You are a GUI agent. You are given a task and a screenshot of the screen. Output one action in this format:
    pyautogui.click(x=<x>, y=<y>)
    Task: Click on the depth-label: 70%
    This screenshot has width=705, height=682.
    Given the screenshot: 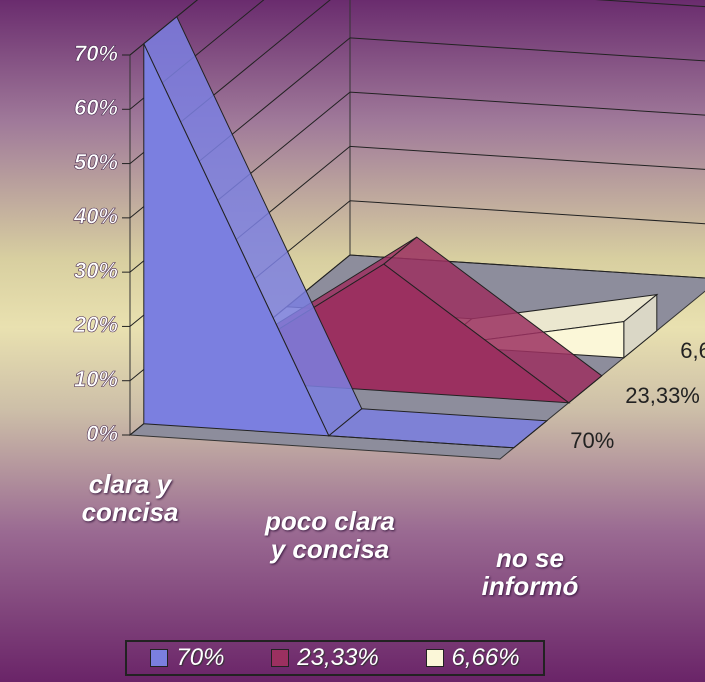 What is the action you would take?
    pyautogui.click(x=592, y=440)
    